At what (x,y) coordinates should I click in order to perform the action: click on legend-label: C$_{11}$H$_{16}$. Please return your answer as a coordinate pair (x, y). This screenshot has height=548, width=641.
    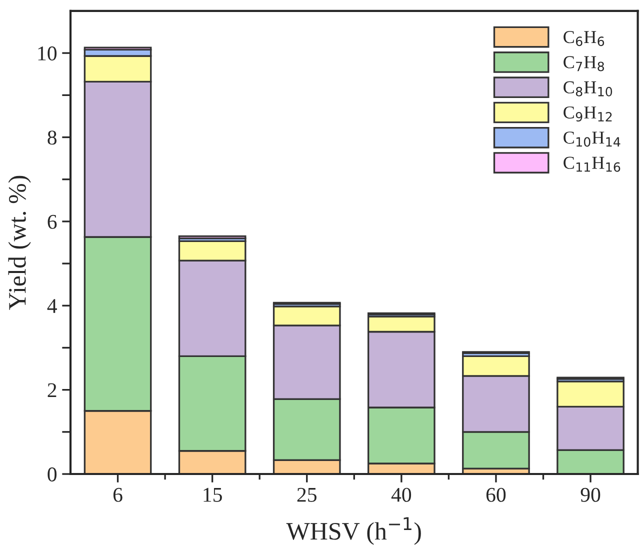
    Looking at the image, I should click on (592, 164).